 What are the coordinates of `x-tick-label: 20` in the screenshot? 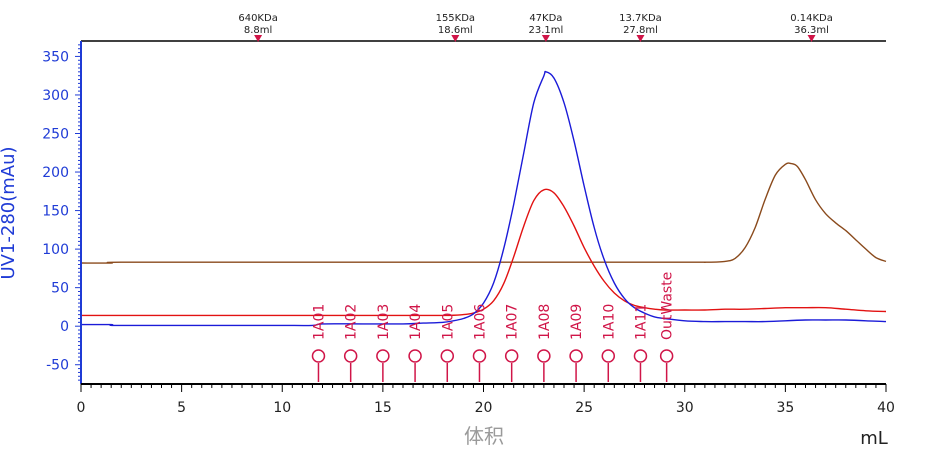 It's located at (484, 408).